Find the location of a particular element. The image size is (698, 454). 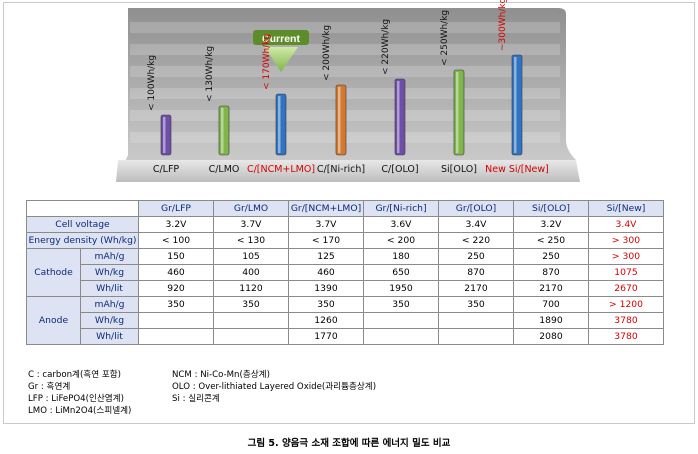

table-cell: 3780 is located at coordinates (626, 336).